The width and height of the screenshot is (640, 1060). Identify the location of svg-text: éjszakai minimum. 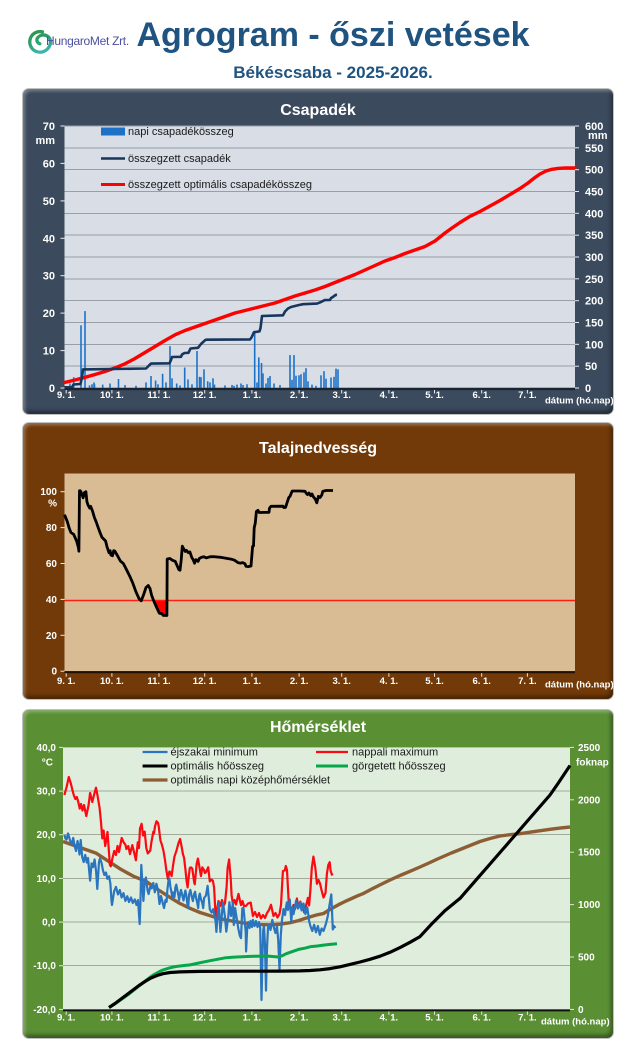
(214, 753).